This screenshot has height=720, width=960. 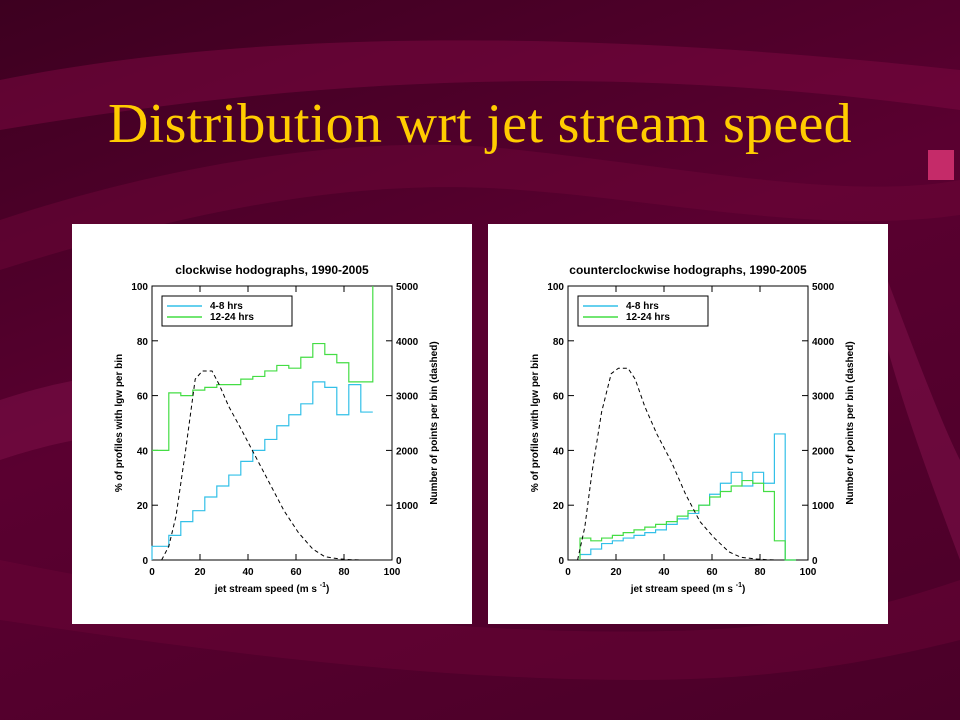 What do you see at coordinates (272, 270) in the screenshot?
I see `chart-title: clockwise hodographs, 1990-2005` at bounding box center [272, 270].